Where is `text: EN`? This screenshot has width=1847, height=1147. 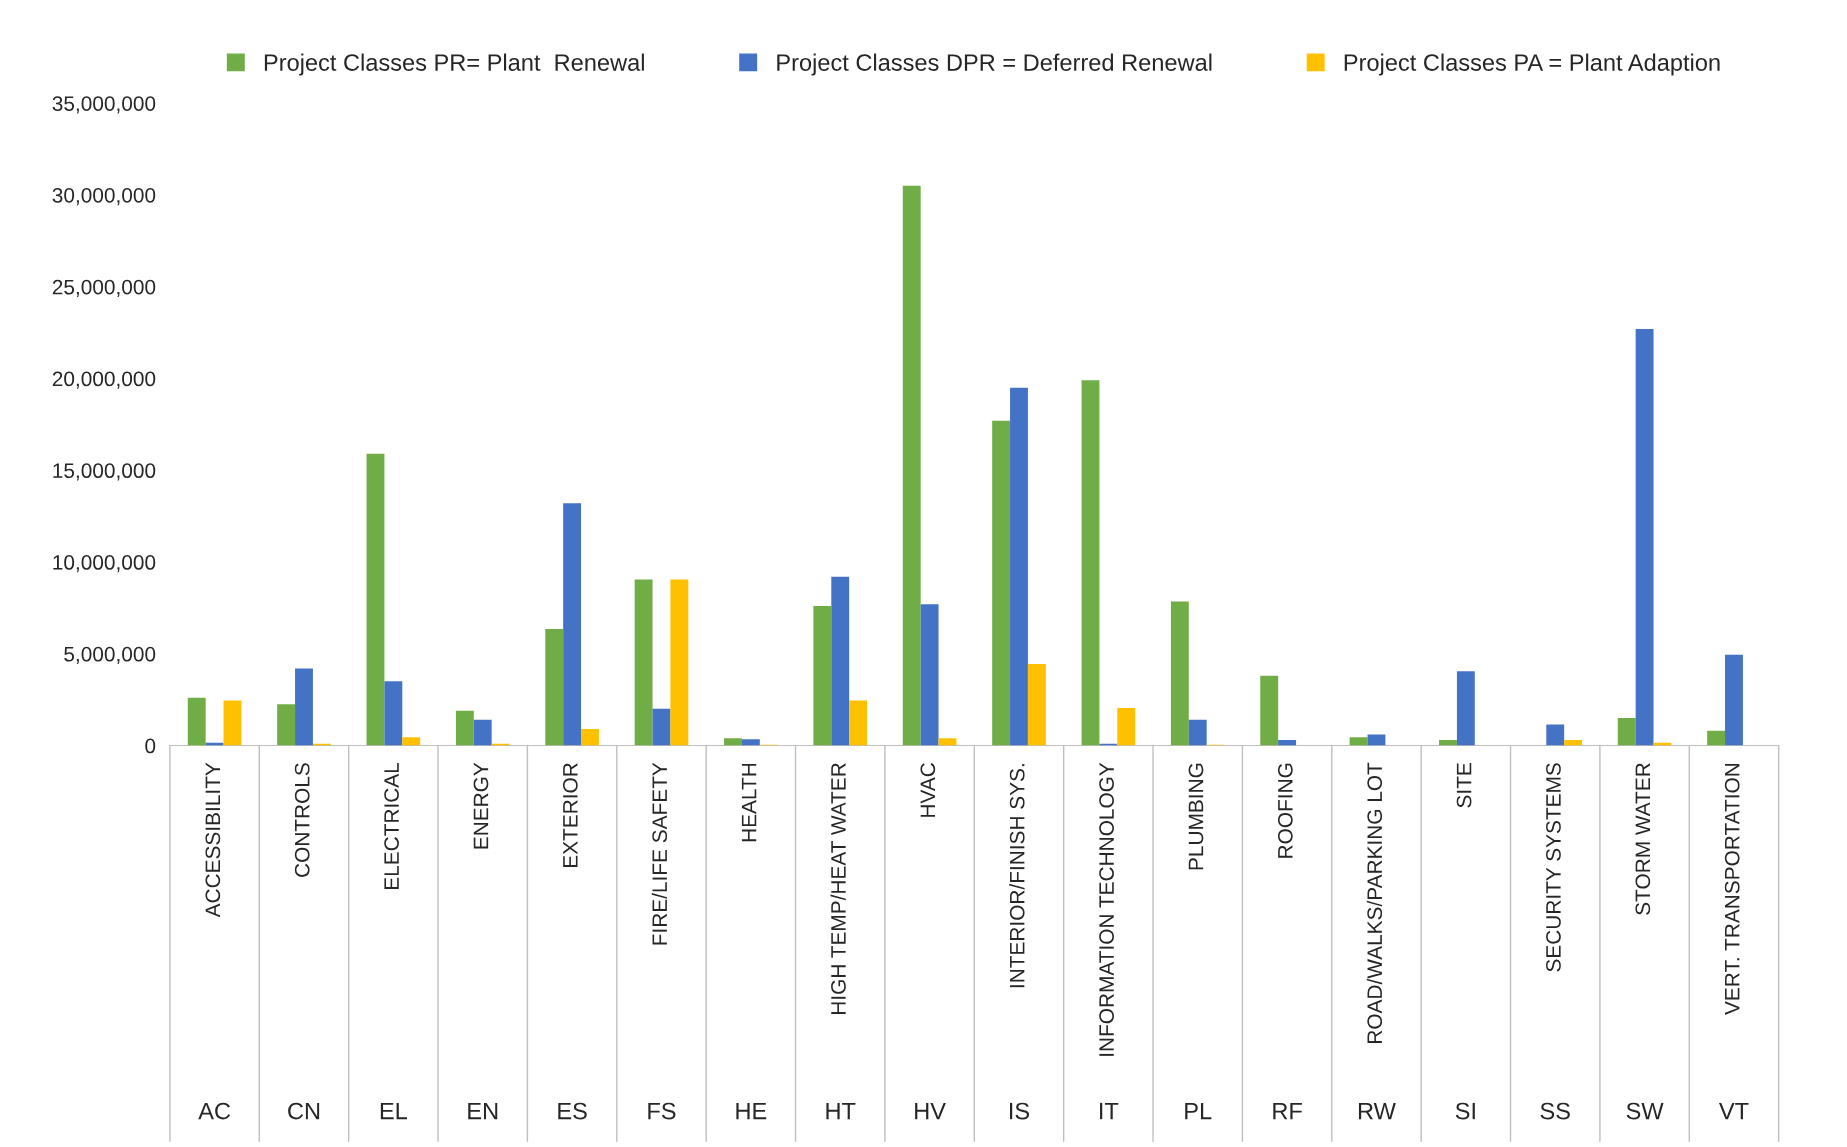 text: EN is located at coordinates (483, 1111).